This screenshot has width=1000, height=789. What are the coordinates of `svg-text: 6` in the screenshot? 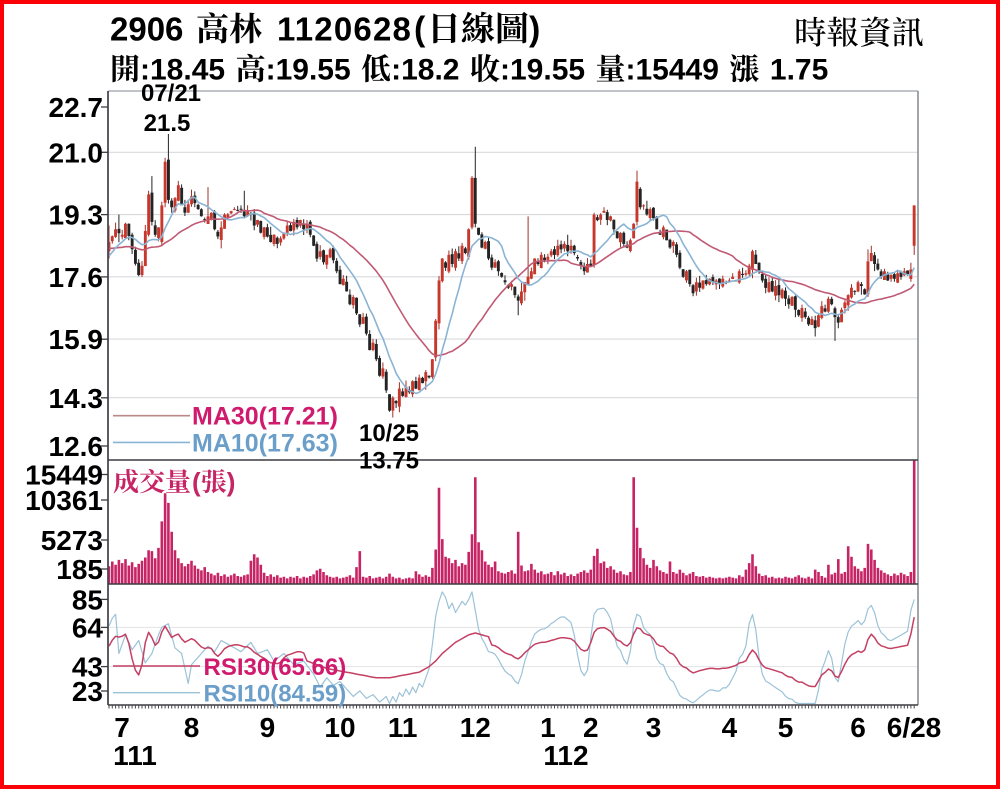 It's located at (858, 727).